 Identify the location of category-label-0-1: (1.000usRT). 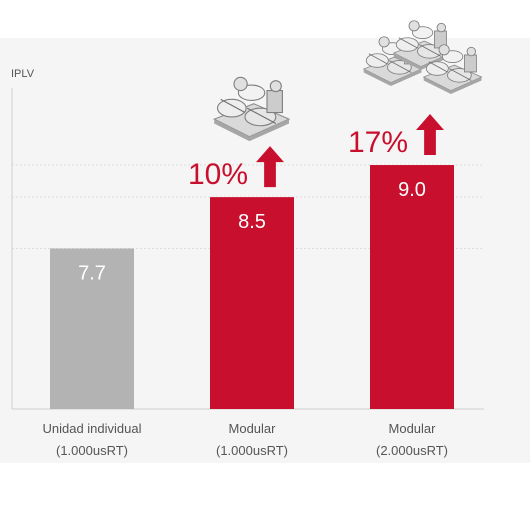
(92, 450).